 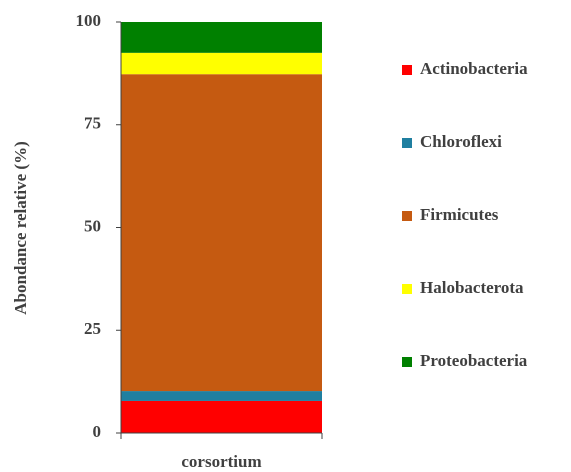 What do you see at coordinates (97, 431) in the screenshot?
I see `y-tick-label: 0` at bounding box center [97, 431].